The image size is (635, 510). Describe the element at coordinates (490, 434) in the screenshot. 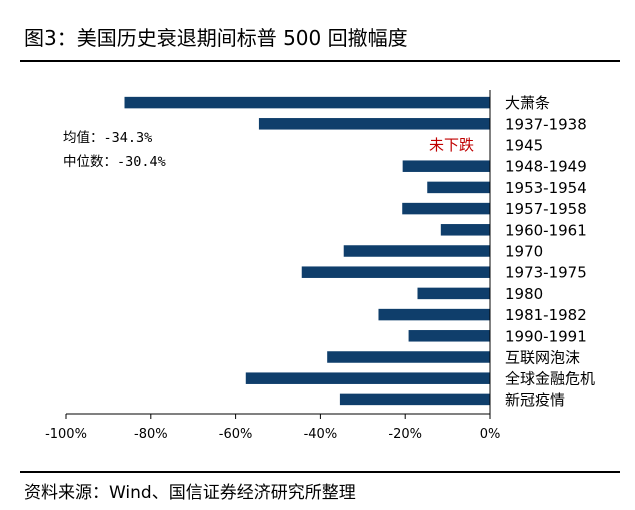

I see `x-tick-label: 0%` at that location.